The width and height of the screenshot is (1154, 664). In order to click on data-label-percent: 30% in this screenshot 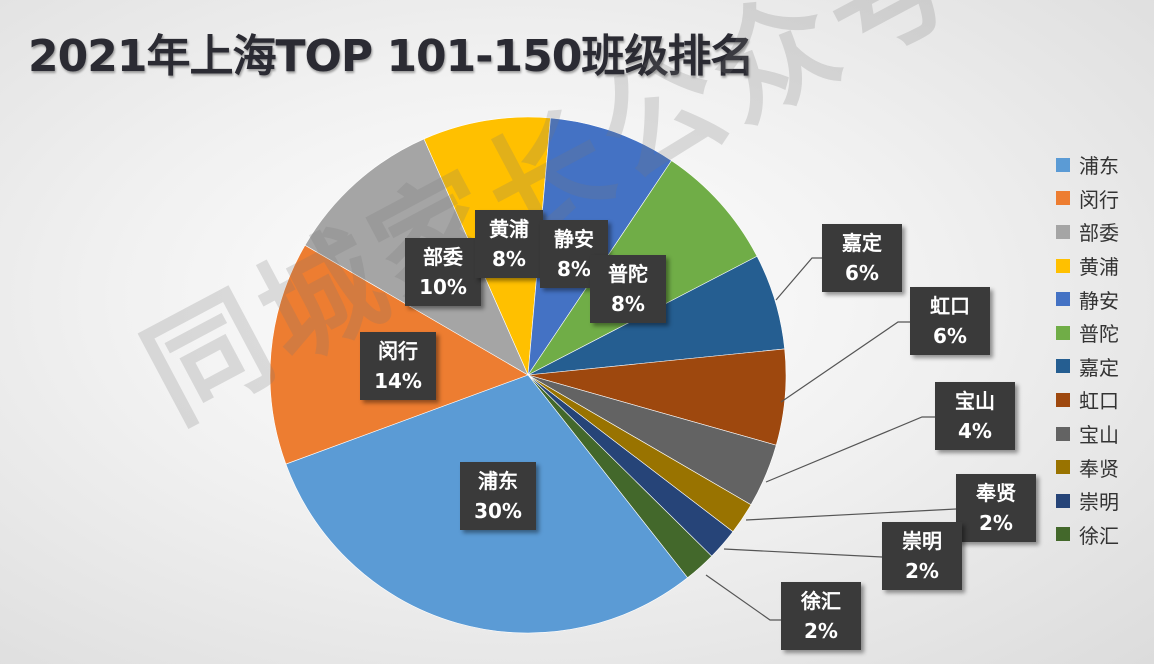, I will do `click(498, 511)`.